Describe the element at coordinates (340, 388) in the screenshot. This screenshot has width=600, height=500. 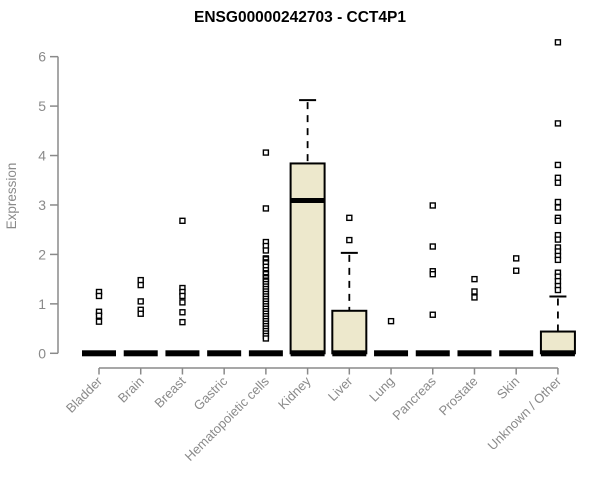
I see `x-tick-label-liver: Liver` at that location.